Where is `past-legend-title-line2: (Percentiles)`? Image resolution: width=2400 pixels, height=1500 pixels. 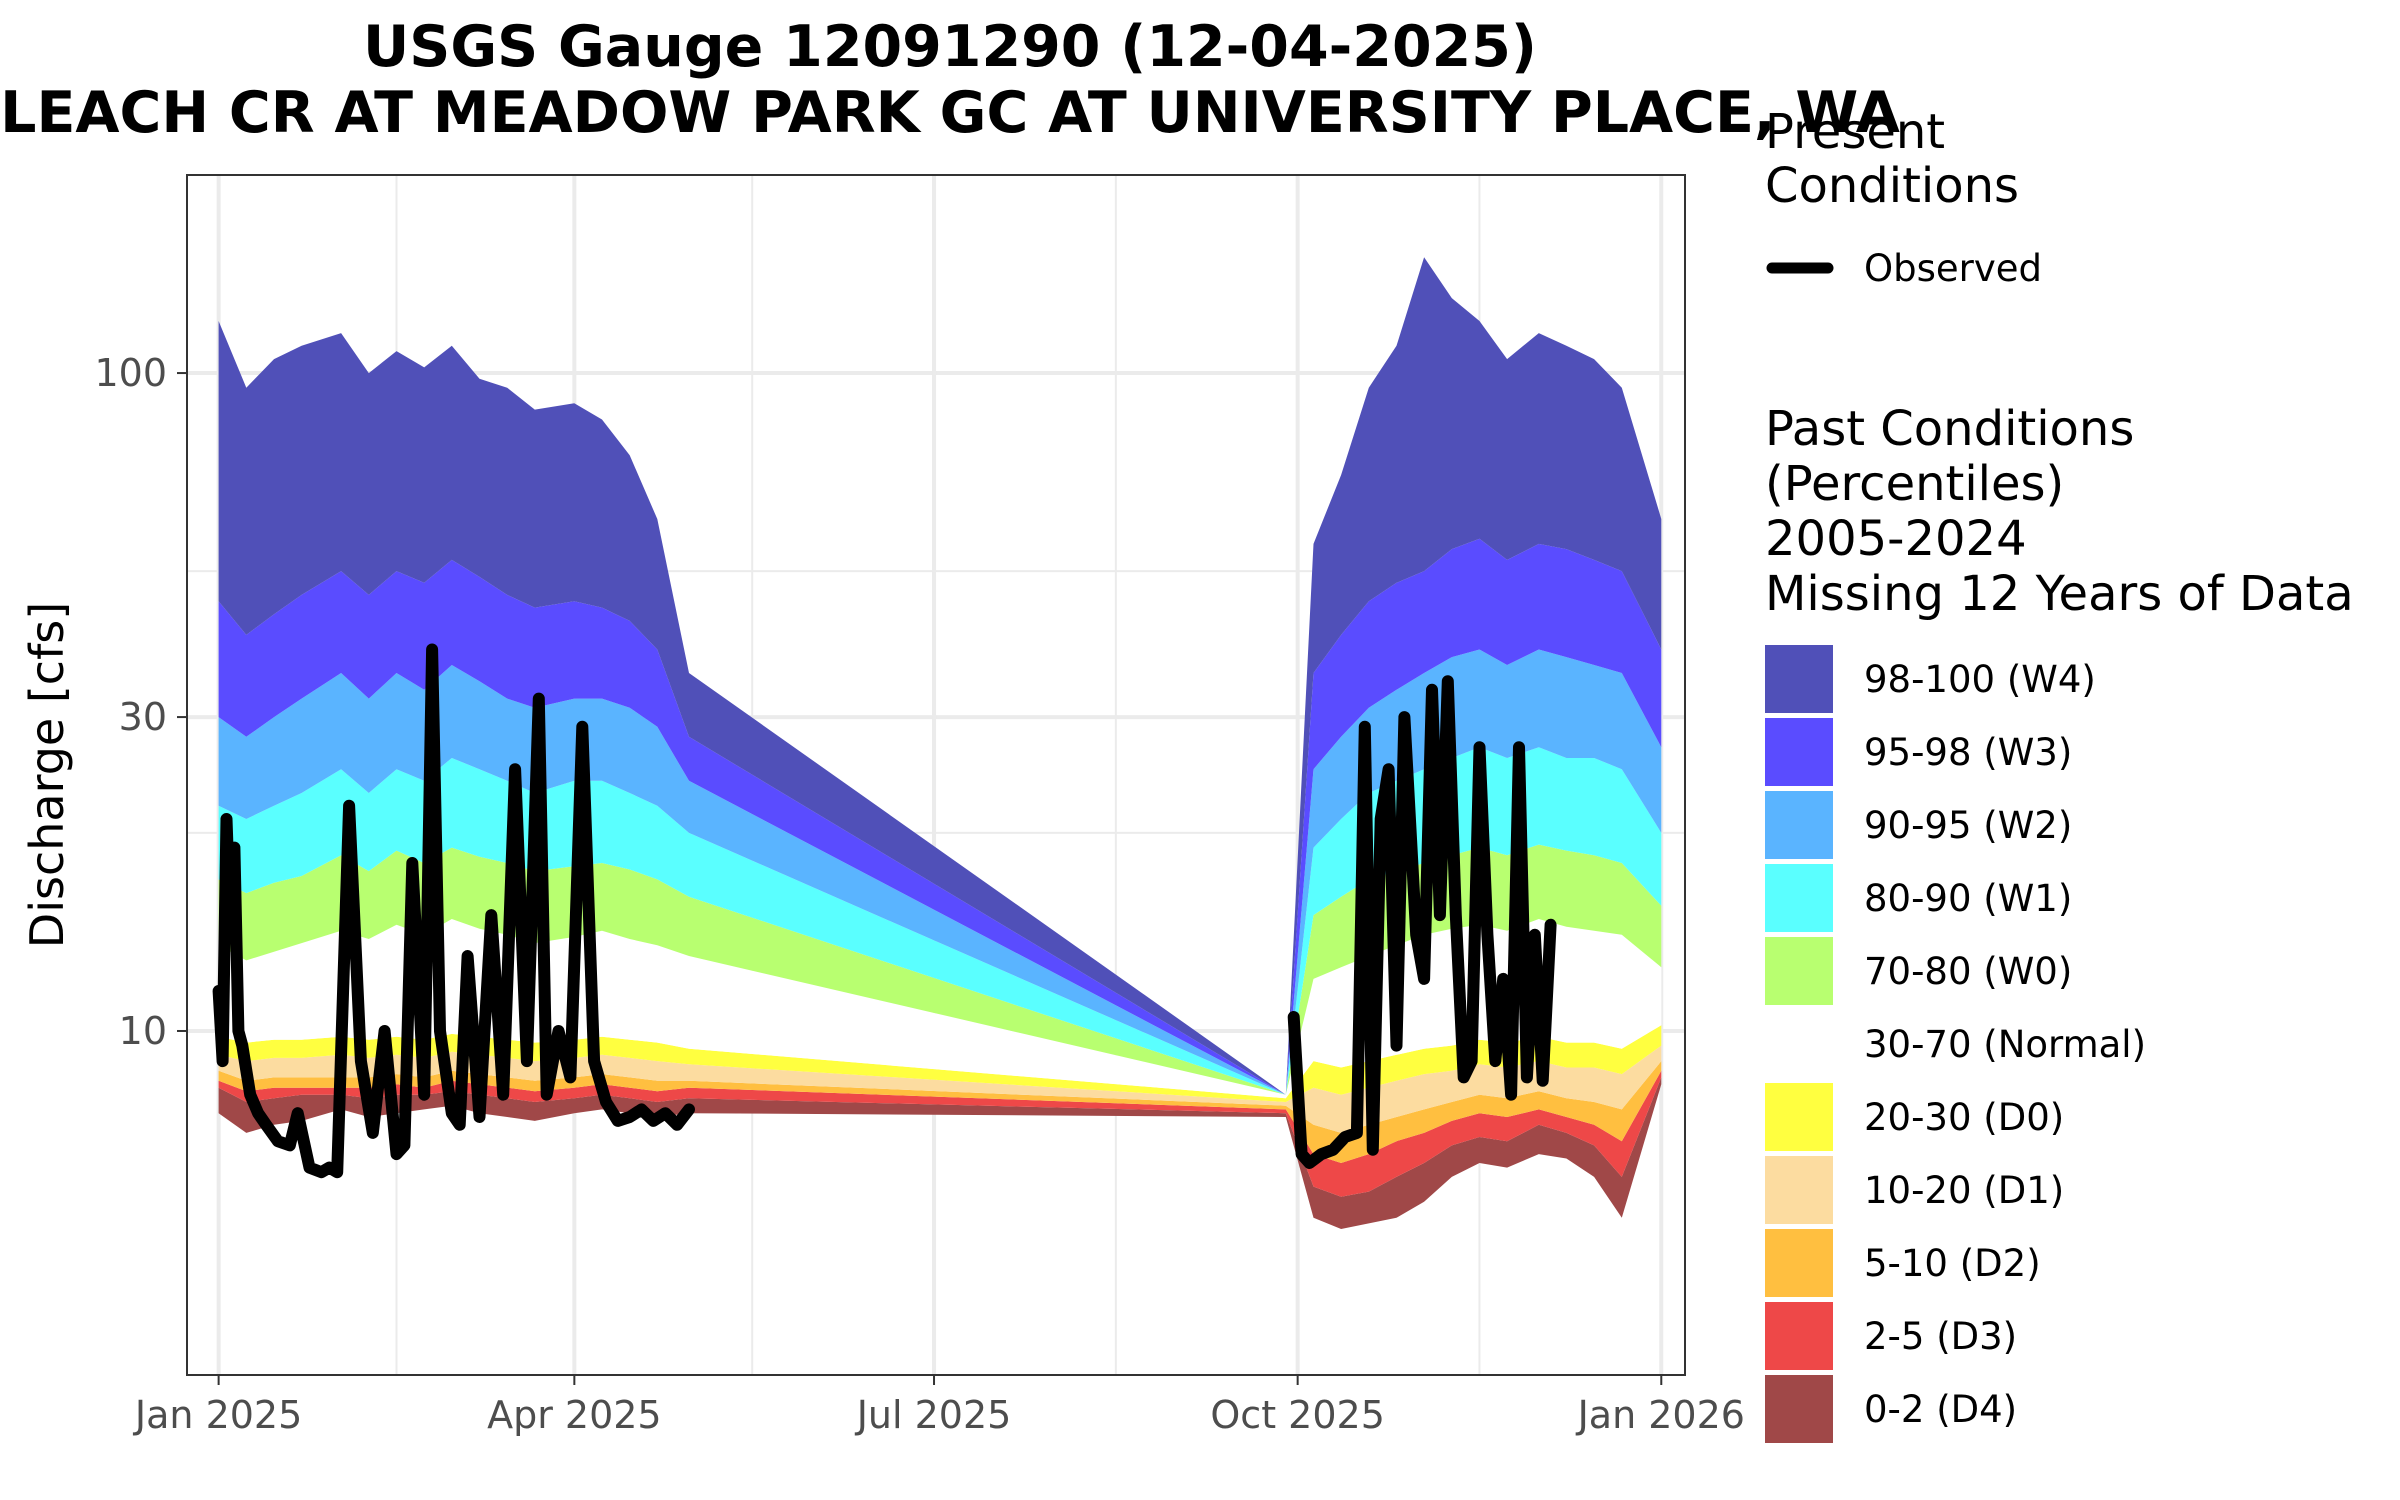 past-legend-title-line2: (Percentiles) is located at coordinates (1914, 484).